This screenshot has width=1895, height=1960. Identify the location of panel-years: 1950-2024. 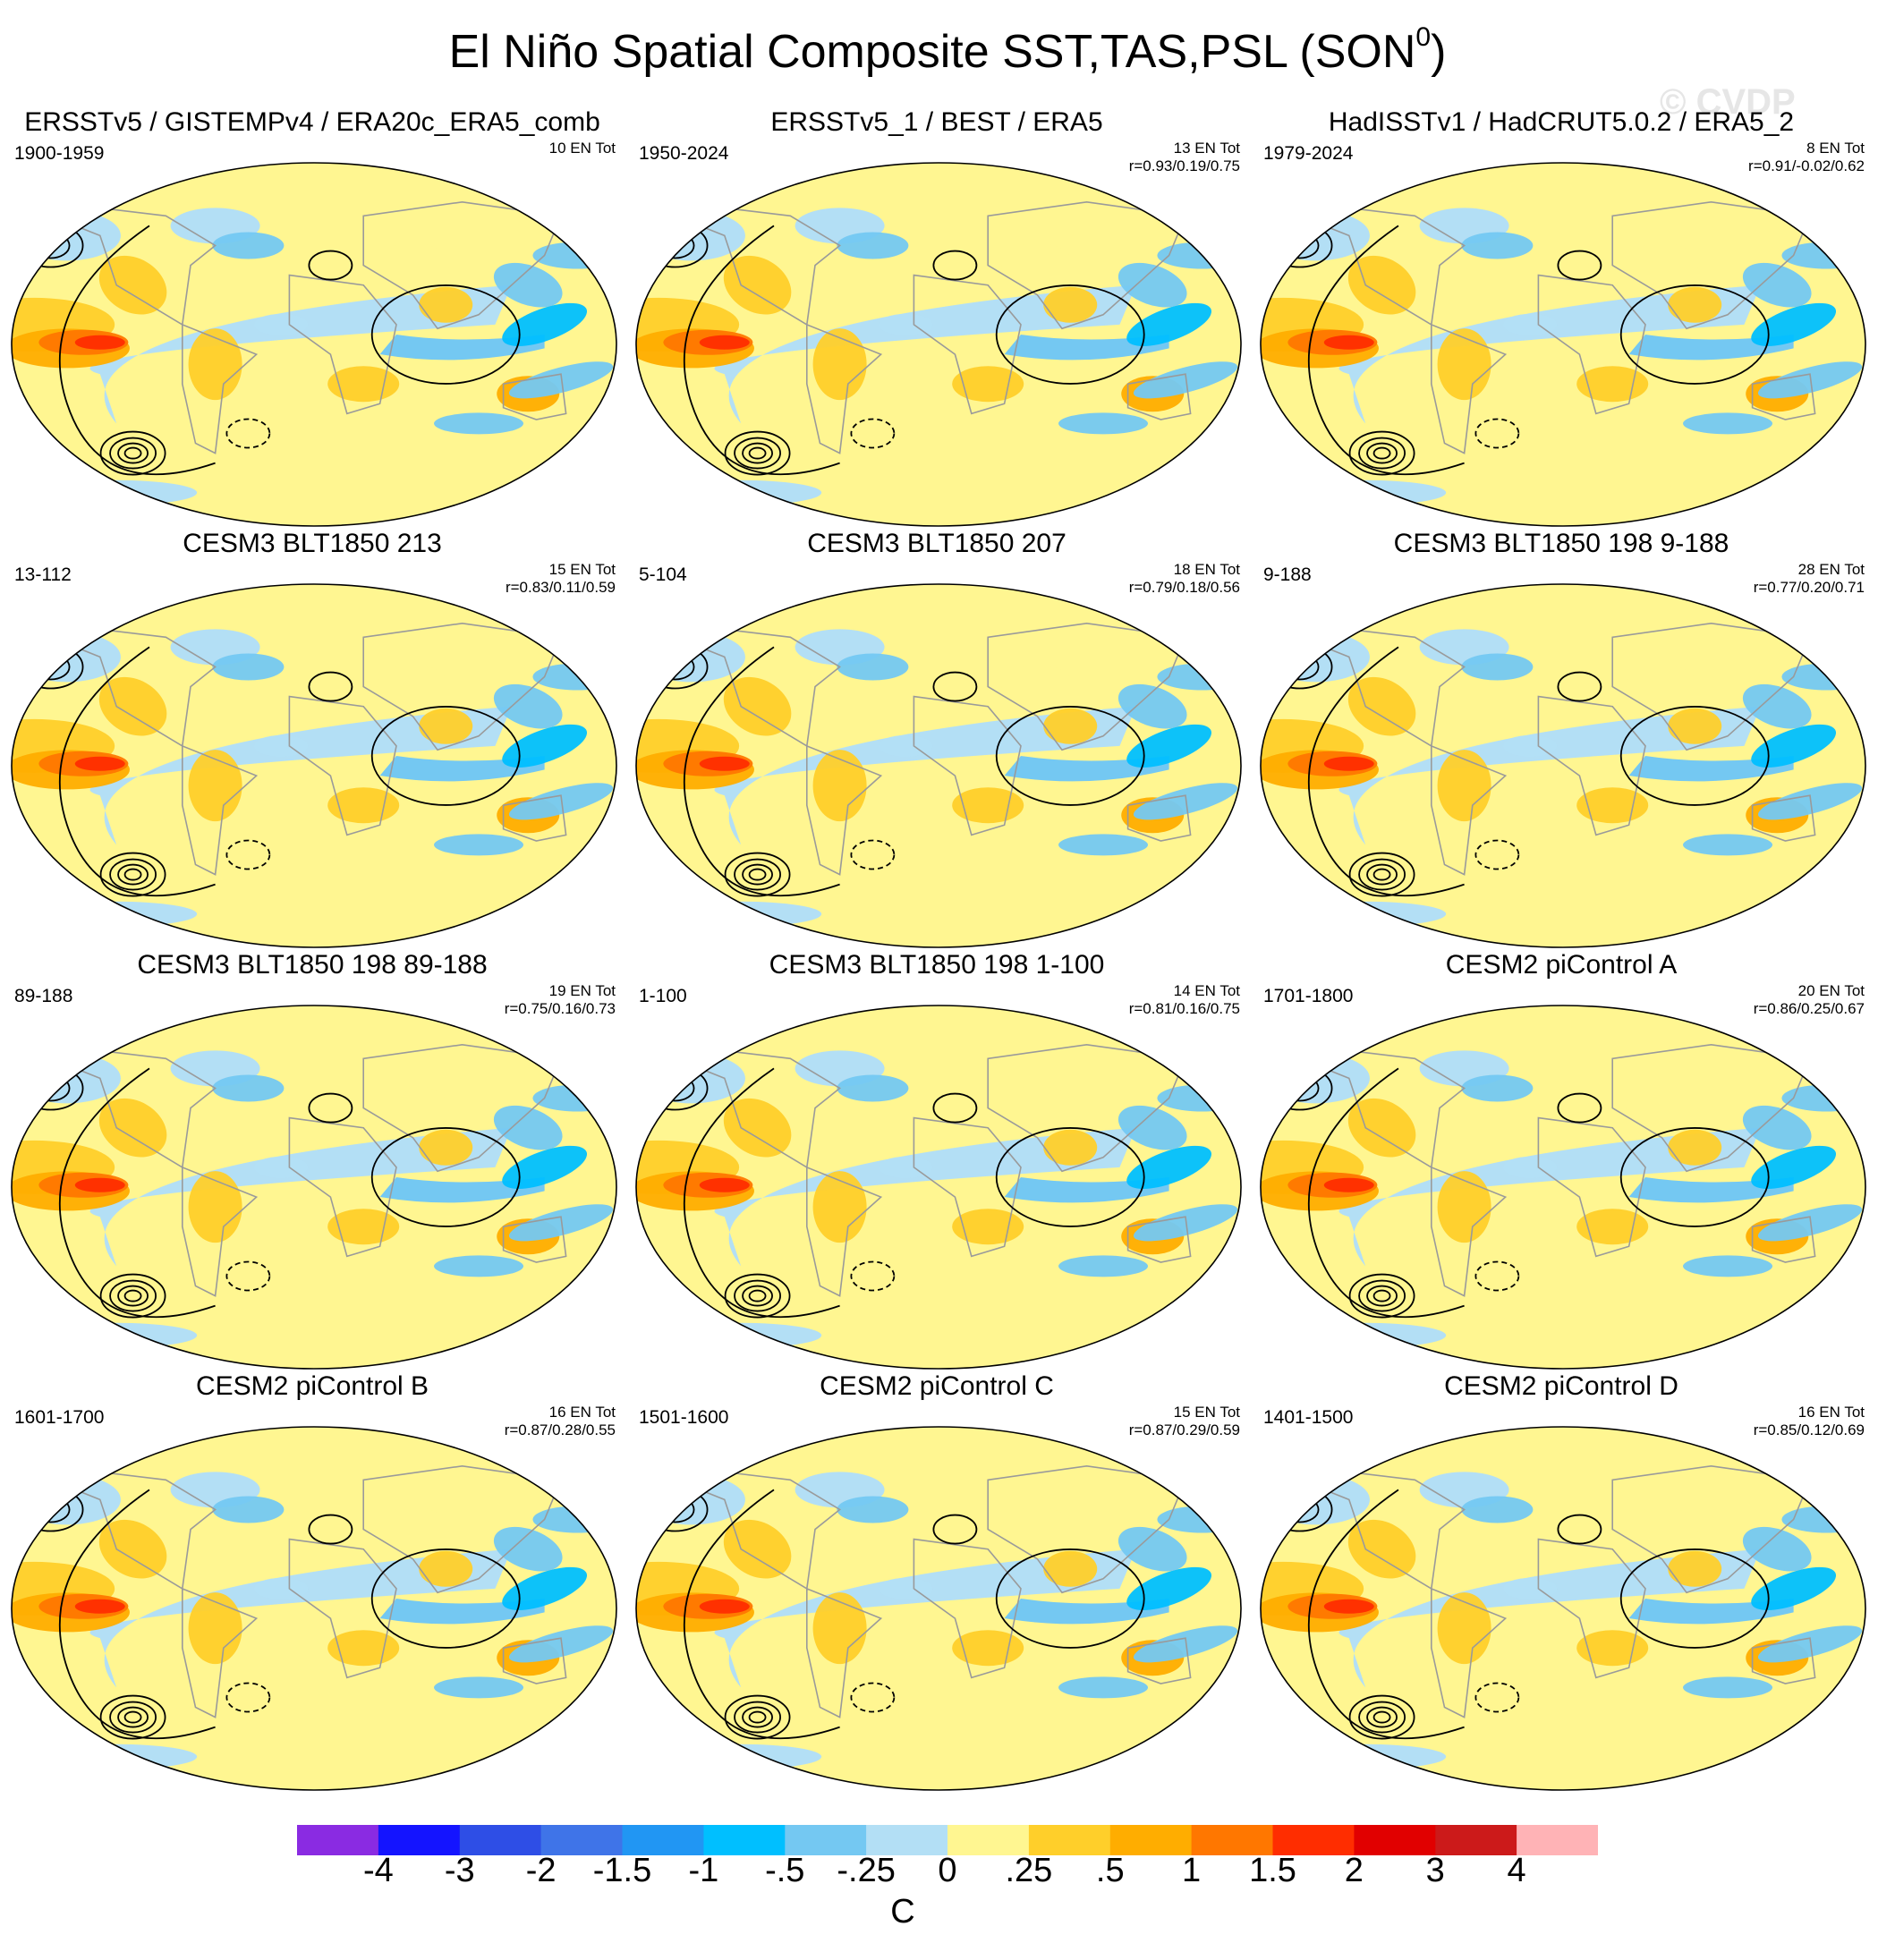
(684, 153).